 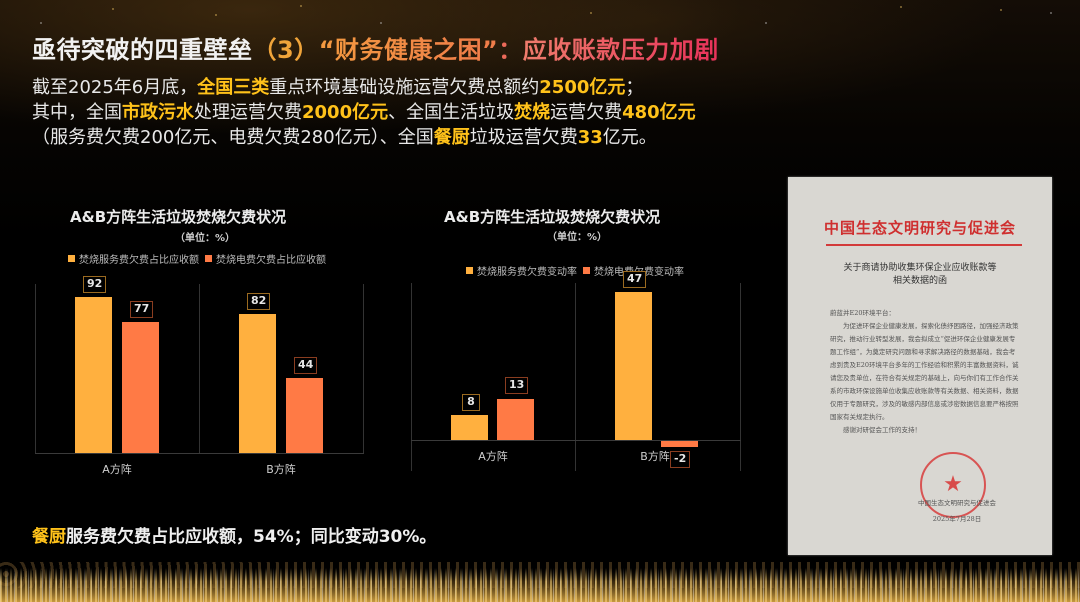 What do you see at coordinates (523, 137) in the screenshot?
I see `intro-text: 垃圾运营欠费` at bounding box center [523, 137].